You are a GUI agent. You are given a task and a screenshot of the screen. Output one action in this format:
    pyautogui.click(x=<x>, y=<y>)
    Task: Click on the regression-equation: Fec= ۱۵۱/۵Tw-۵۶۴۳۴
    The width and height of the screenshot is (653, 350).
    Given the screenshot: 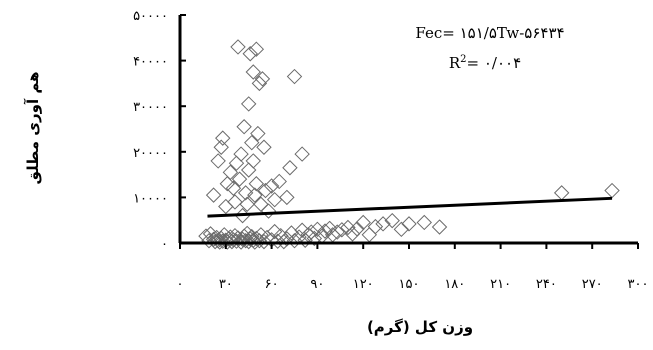 What is the action you would take?
    pyautogui.click(x=489, y=33)
    